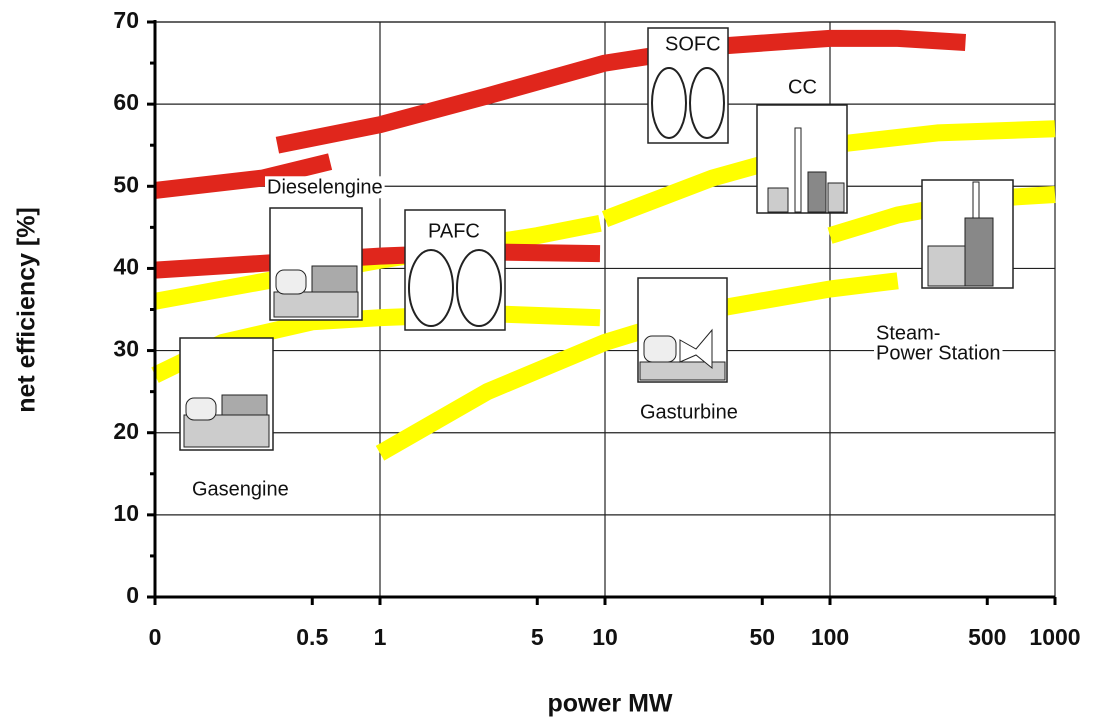 The height and width of the screenshot is (724, 1120). I want to click on y-tick-label: 0, so click(132, 595).